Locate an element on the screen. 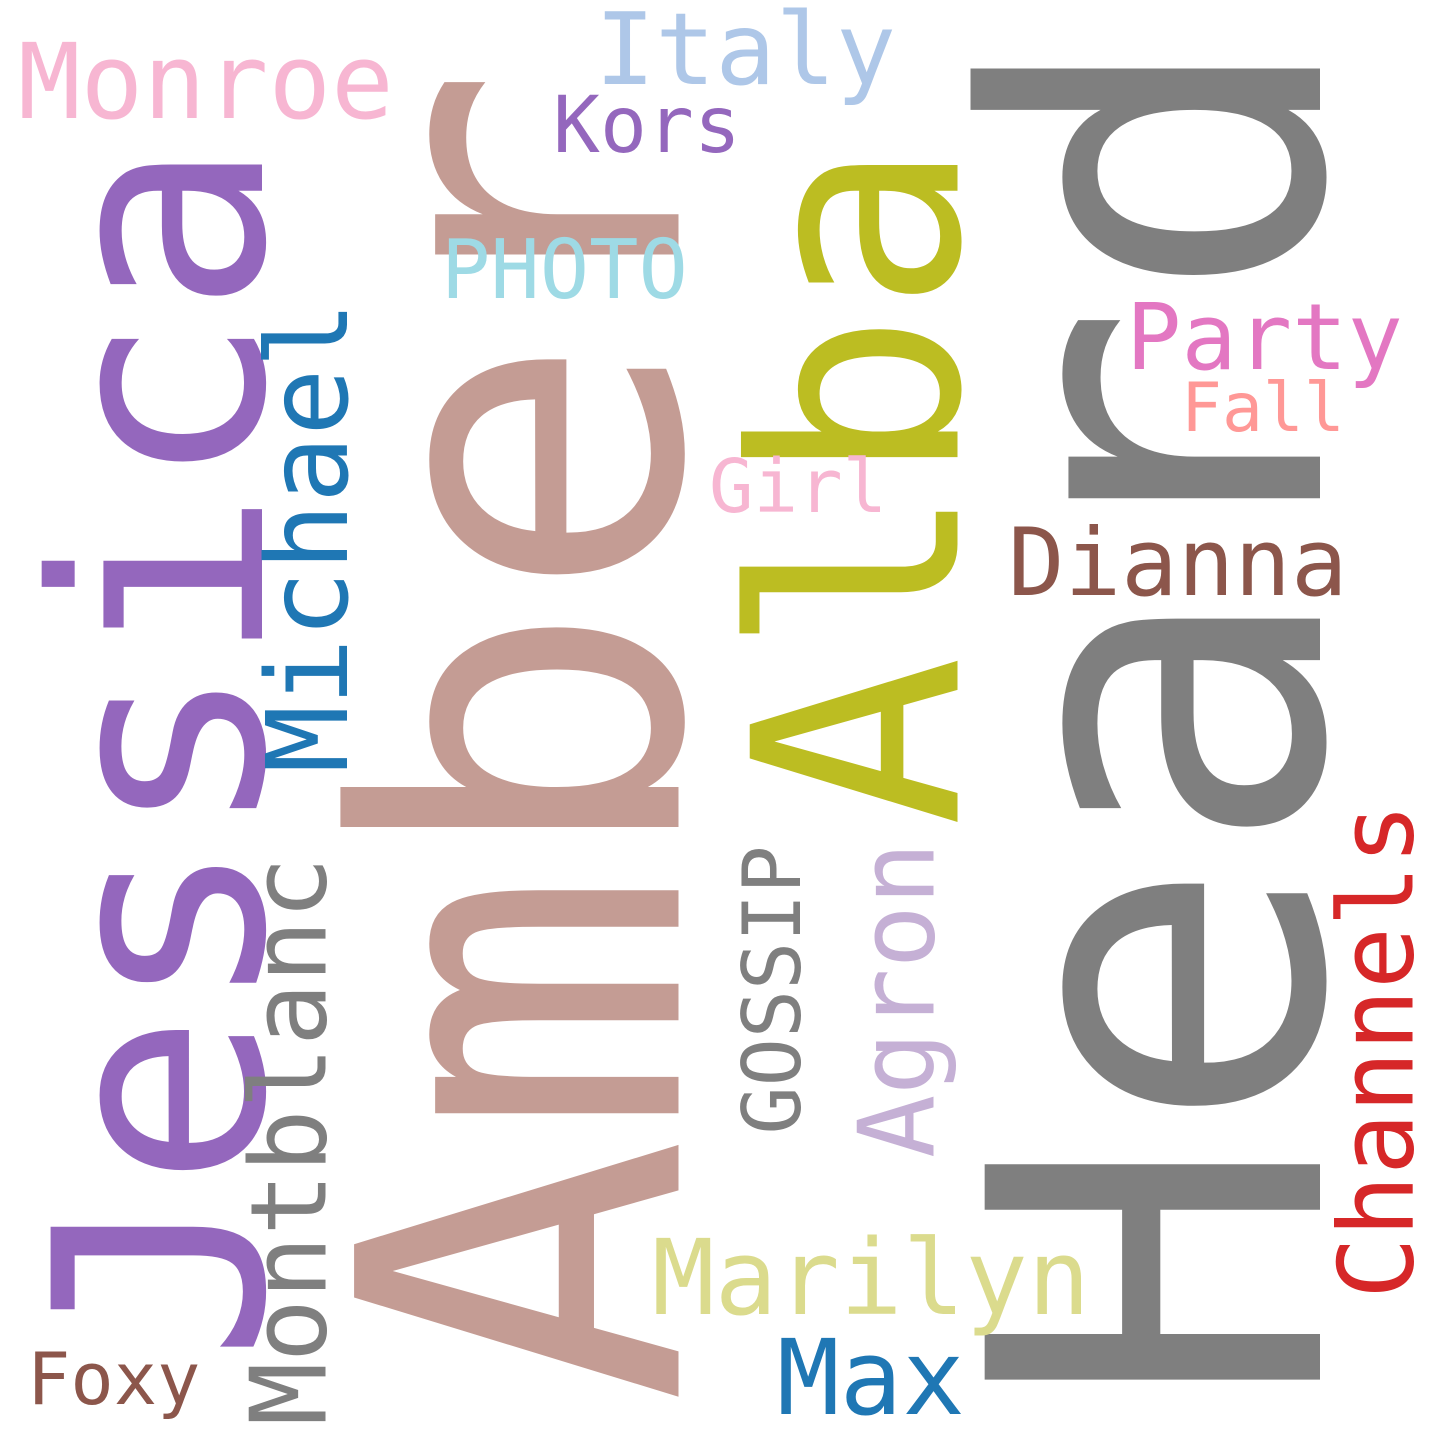  word-kors: Kors is located at coordinates (647, 126).